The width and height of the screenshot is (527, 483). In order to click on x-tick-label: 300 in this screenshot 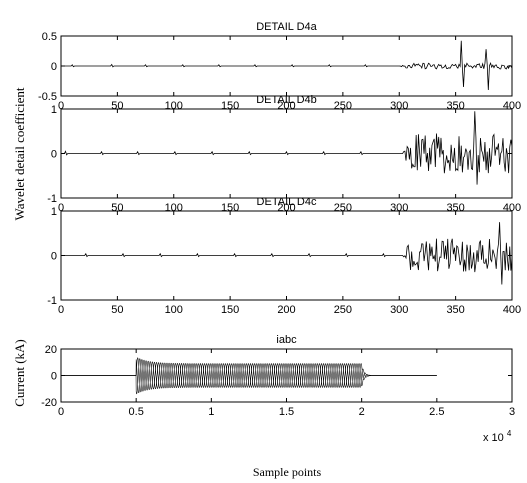, I will do `click(399, 310)`.